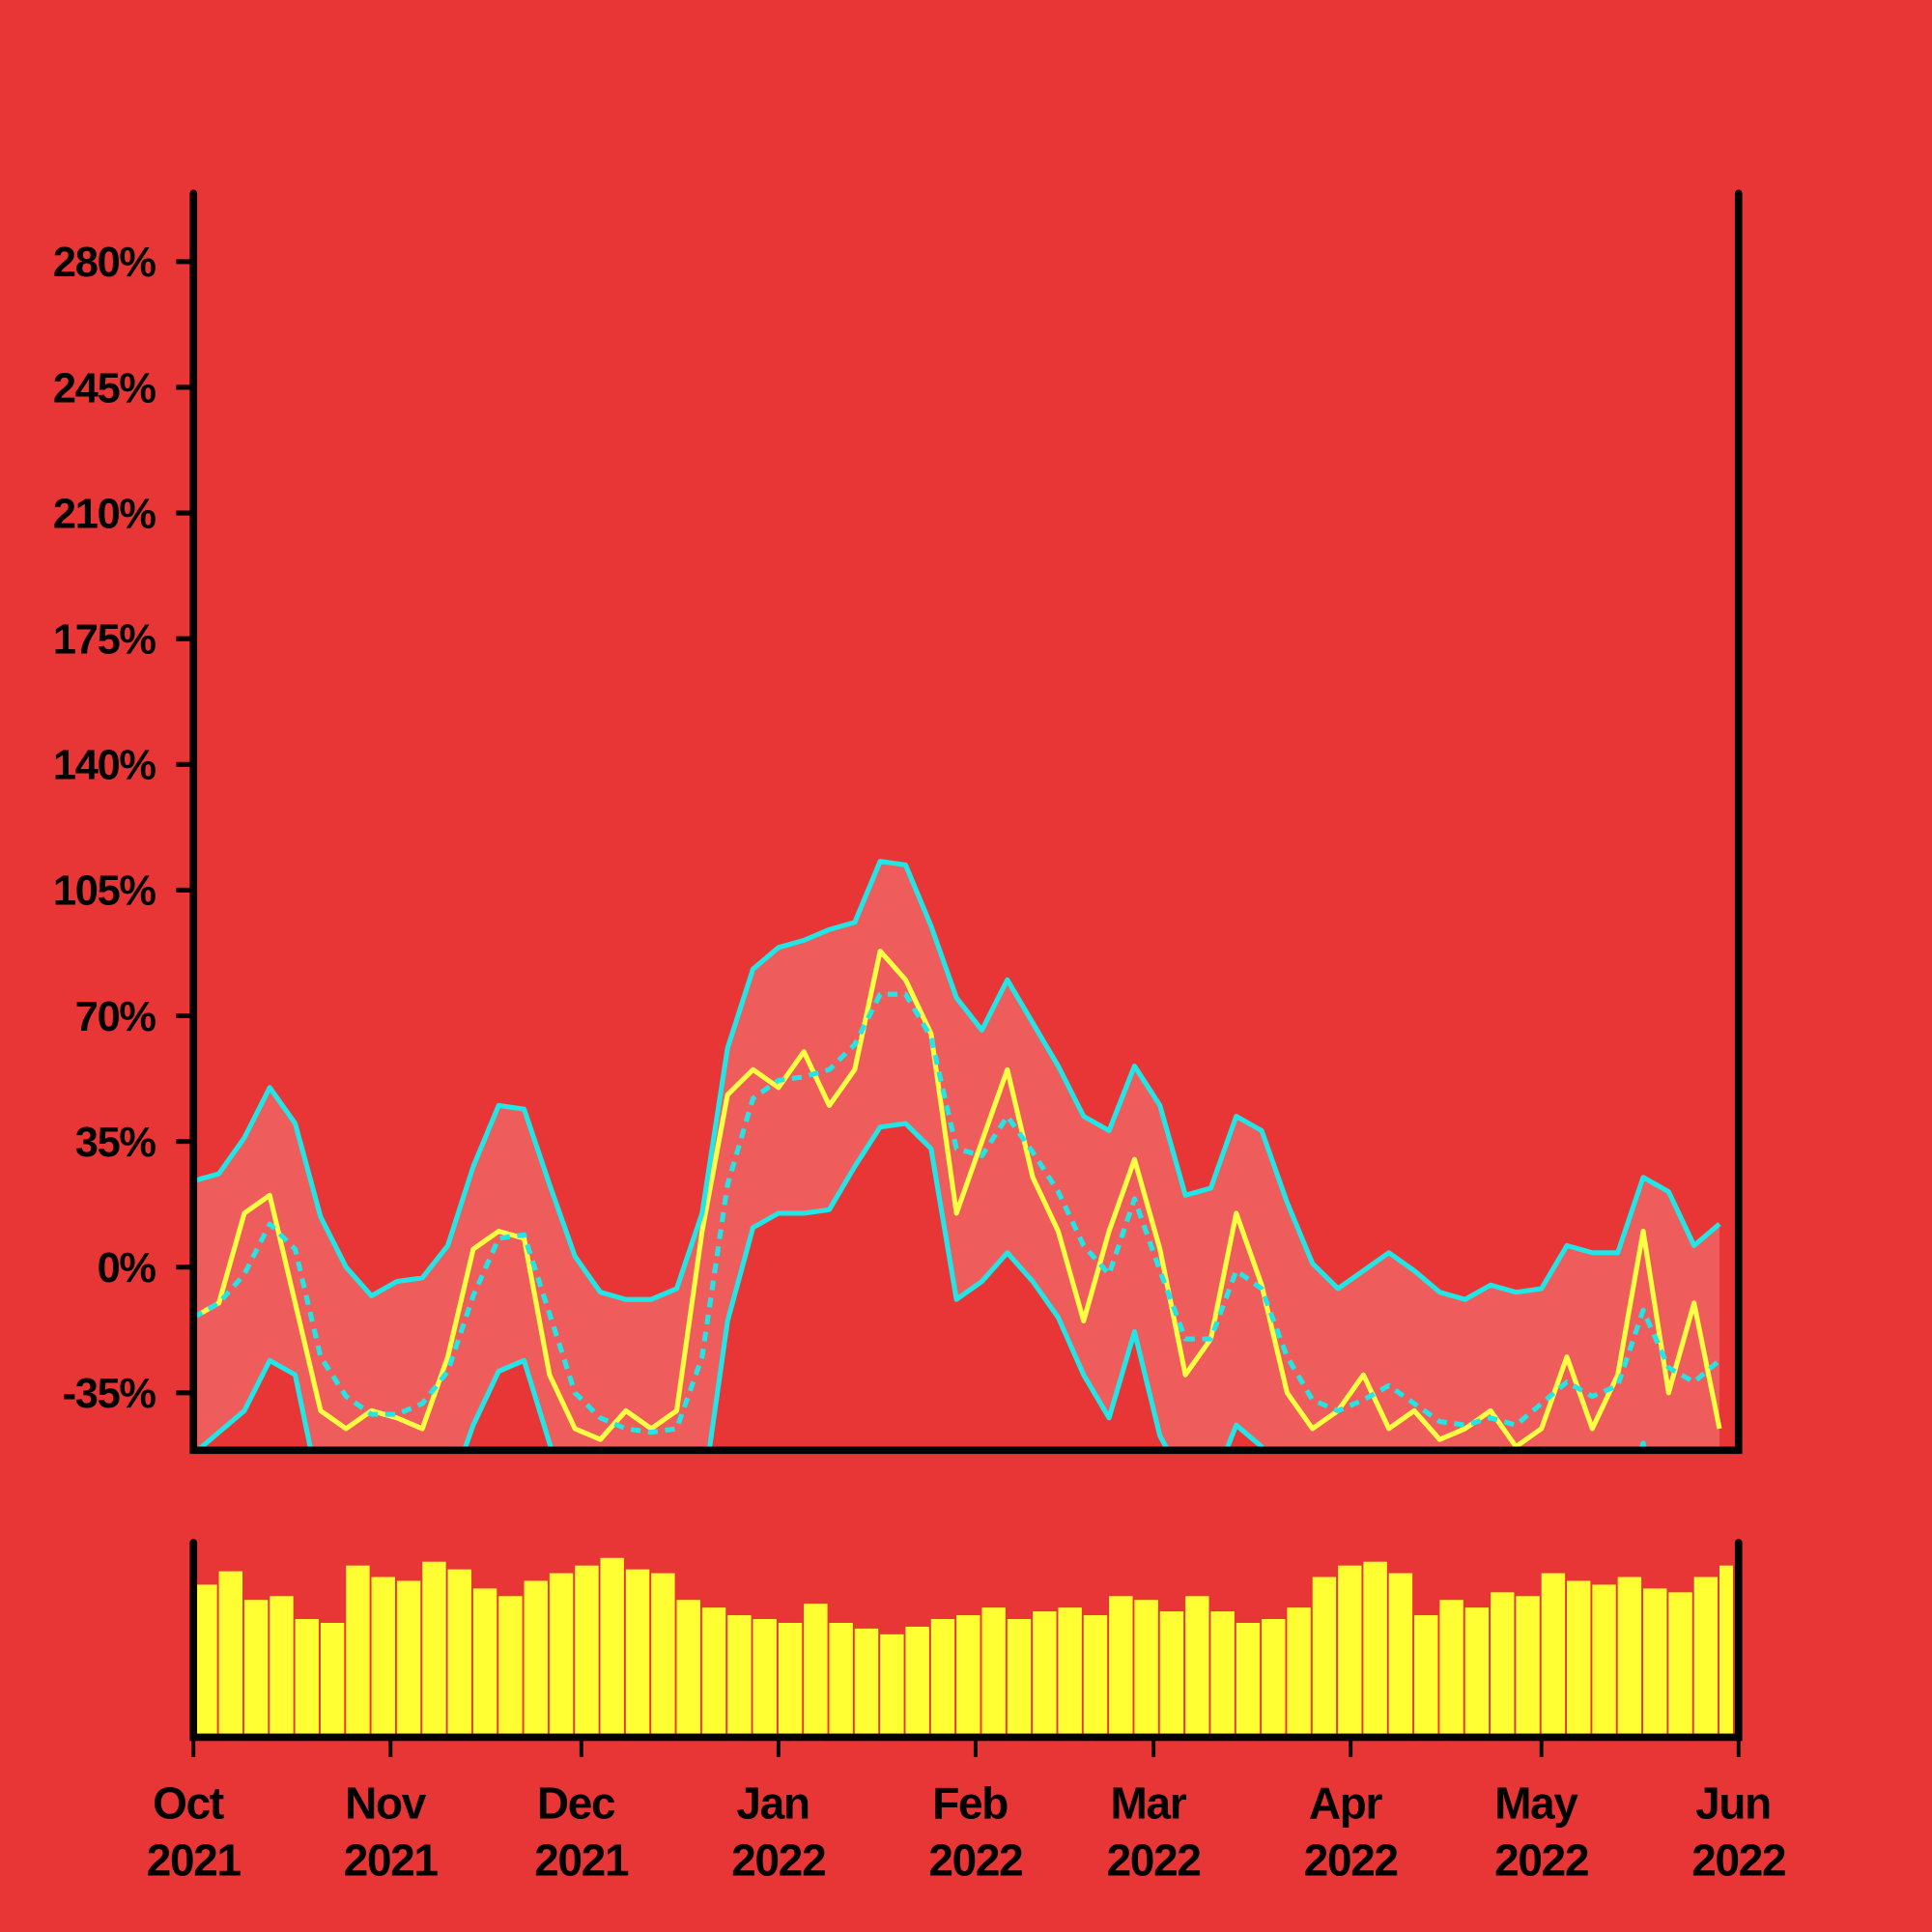  I want to click on y-tick-label: 70%, so click(115, 1017).